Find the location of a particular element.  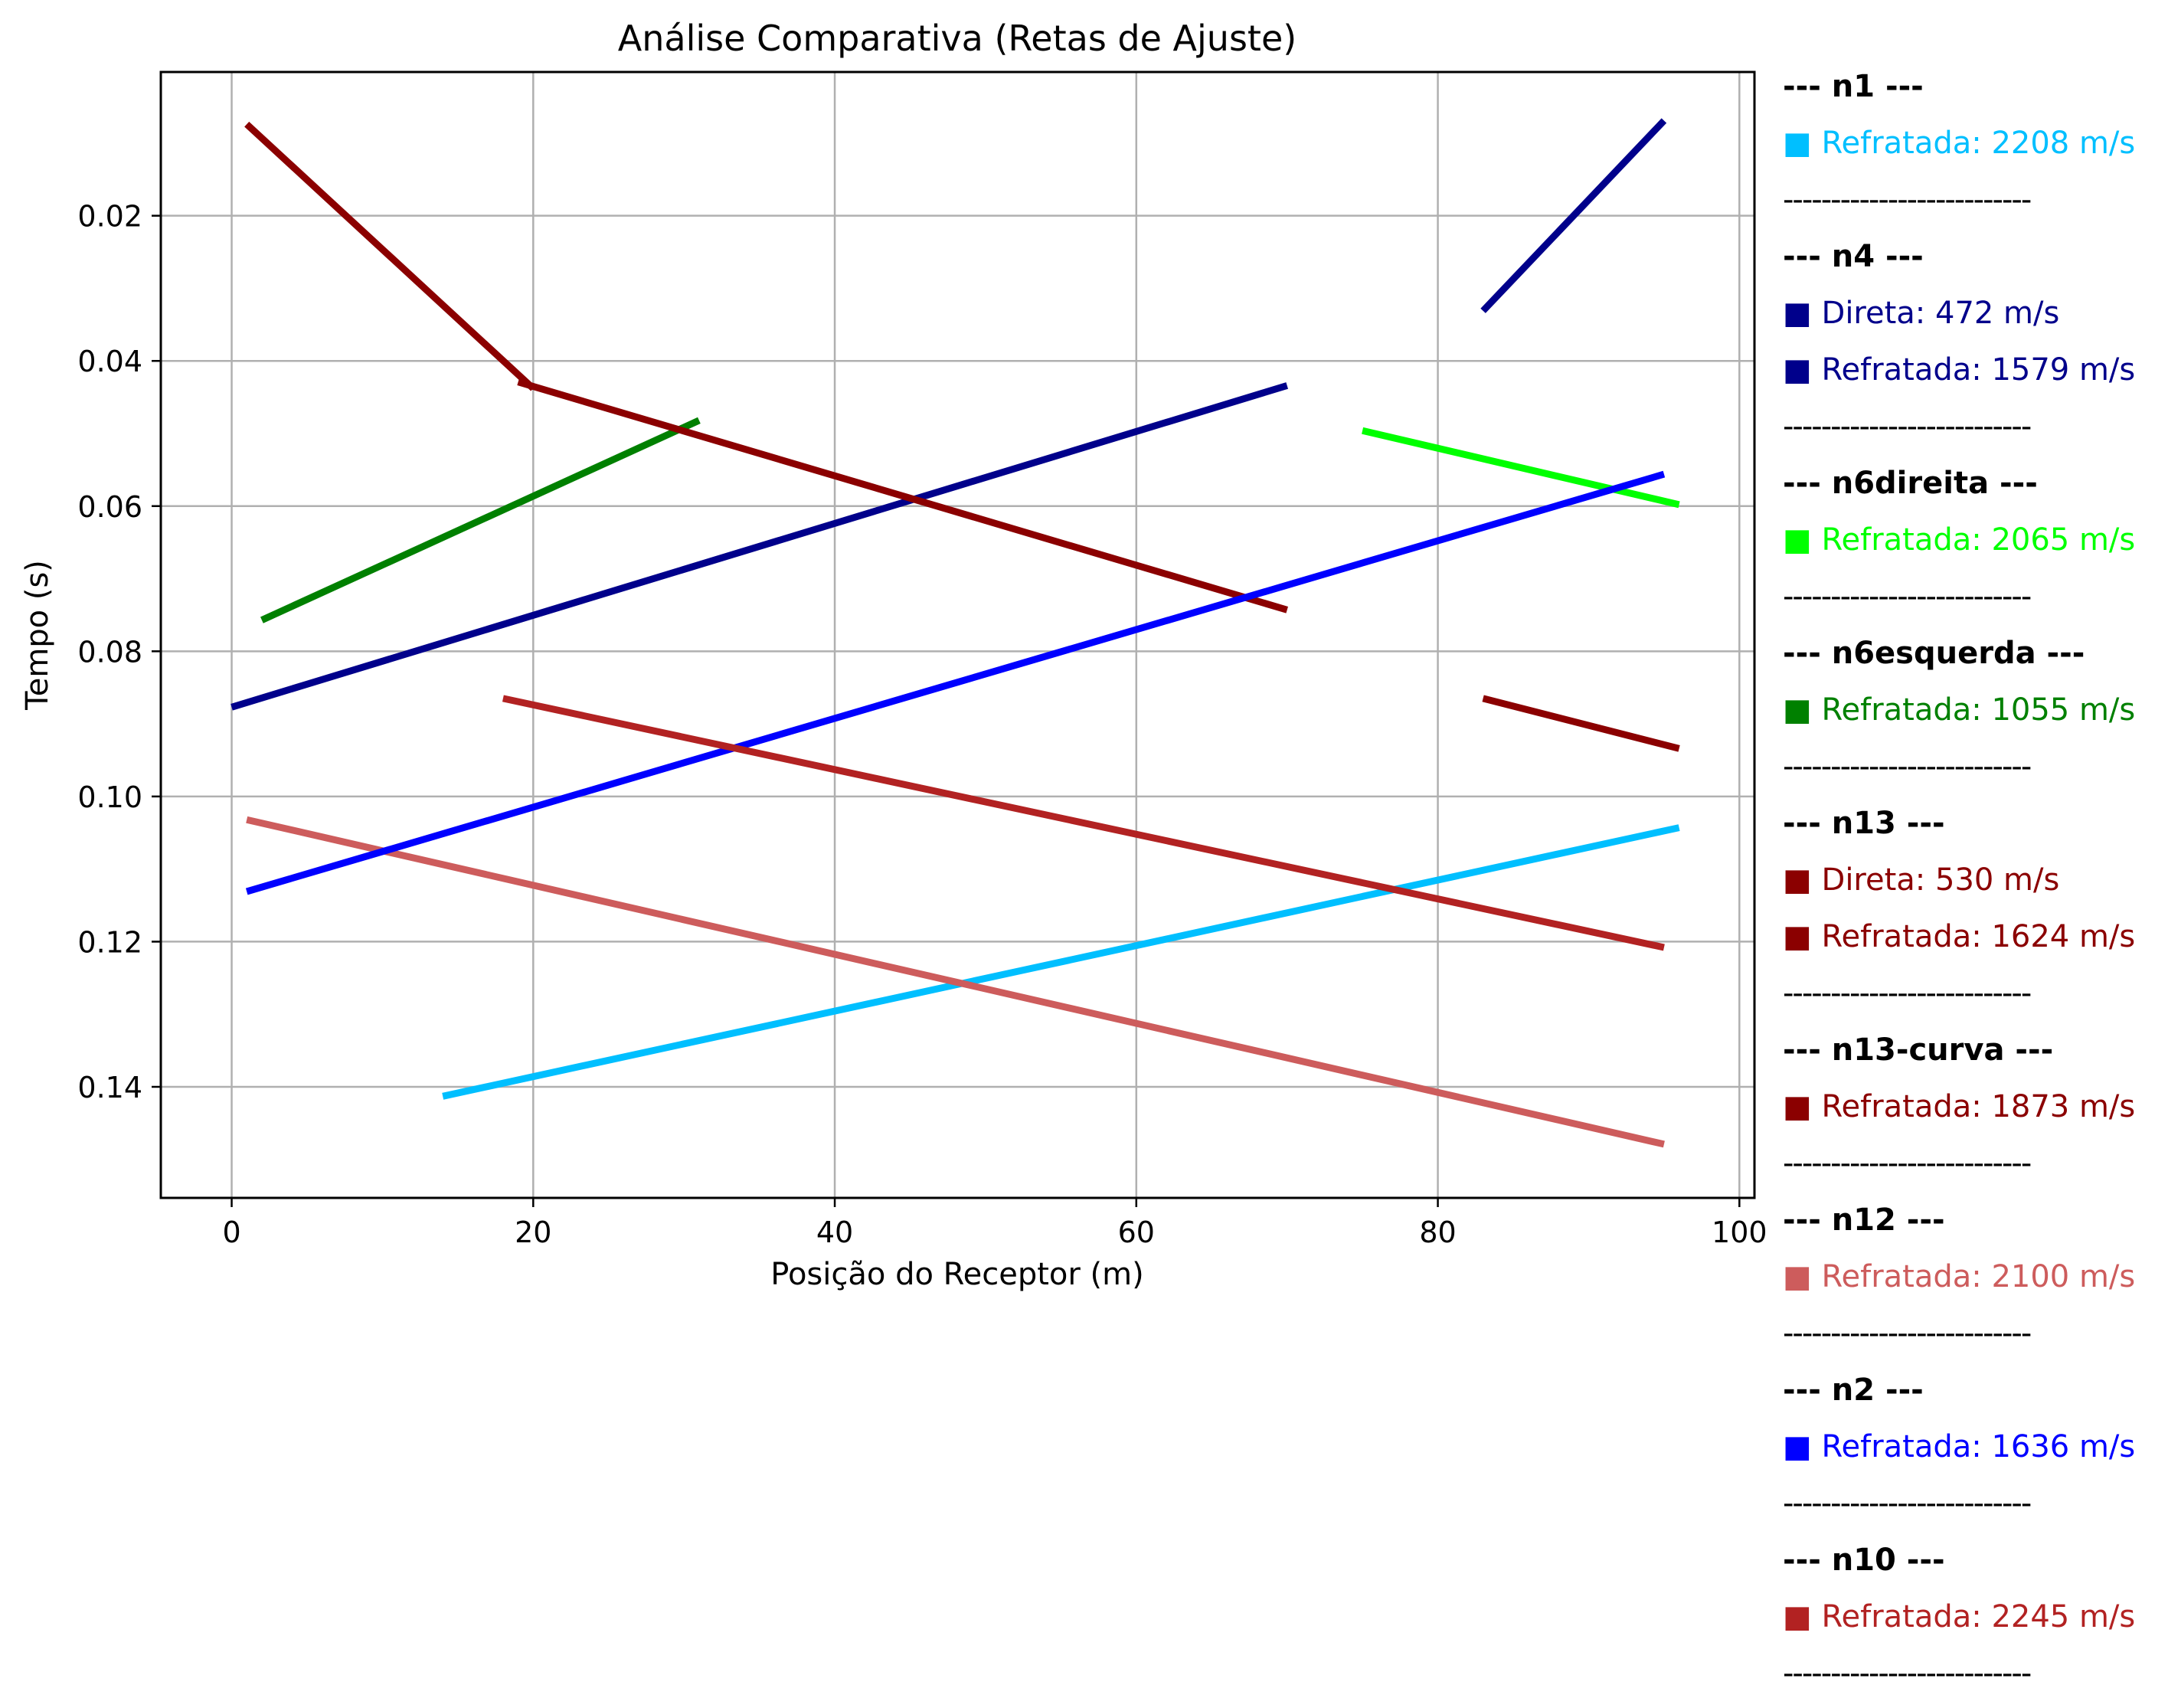

legend-group-header: --- n13 --- is located at coordinates (1864, 823).